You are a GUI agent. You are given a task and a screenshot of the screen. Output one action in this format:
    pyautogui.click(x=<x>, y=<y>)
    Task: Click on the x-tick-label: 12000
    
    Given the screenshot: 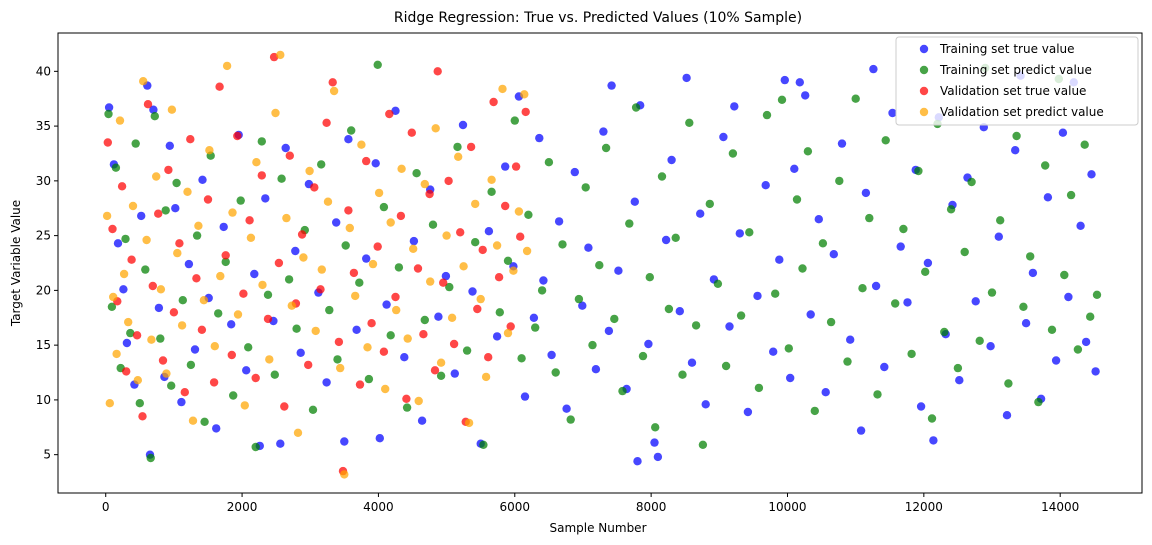 What is the action you would take?
    pyautogui.click(x=924, y=507)
    